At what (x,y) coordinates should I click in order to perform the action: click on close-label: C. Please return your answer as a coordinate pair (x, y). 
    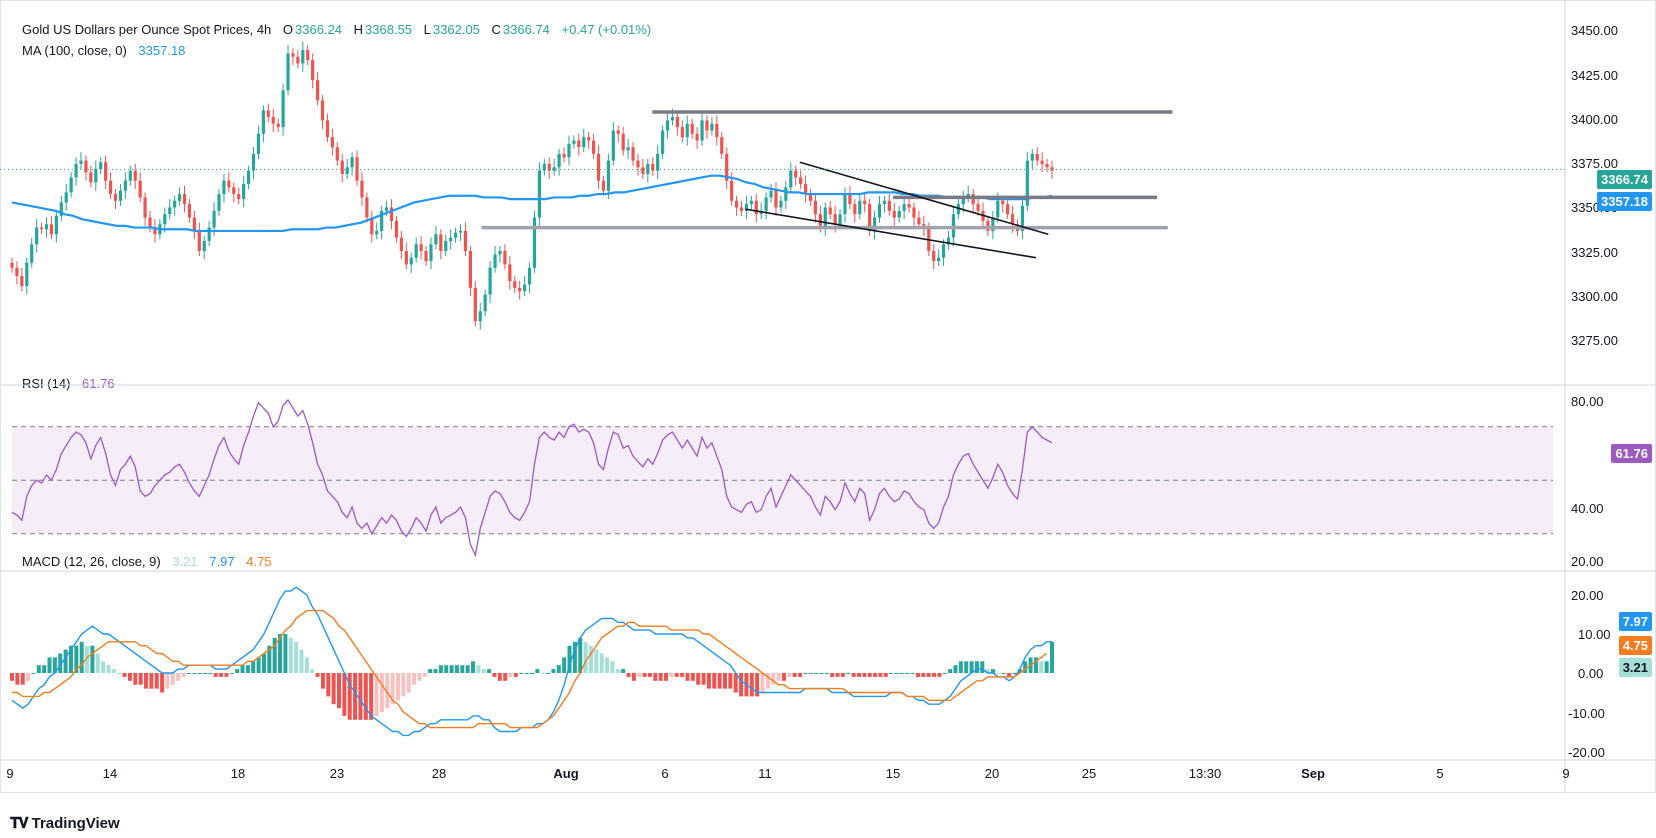
    Looking at the image, I should click on (496, 29).